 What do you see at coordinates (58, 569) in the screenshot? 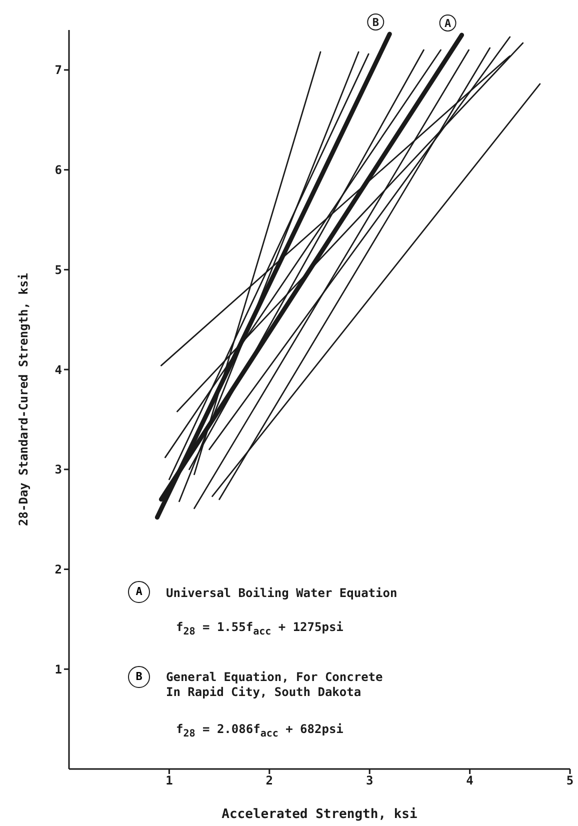
I see `y-tick-label: 2` at bounding box center [58, 569].